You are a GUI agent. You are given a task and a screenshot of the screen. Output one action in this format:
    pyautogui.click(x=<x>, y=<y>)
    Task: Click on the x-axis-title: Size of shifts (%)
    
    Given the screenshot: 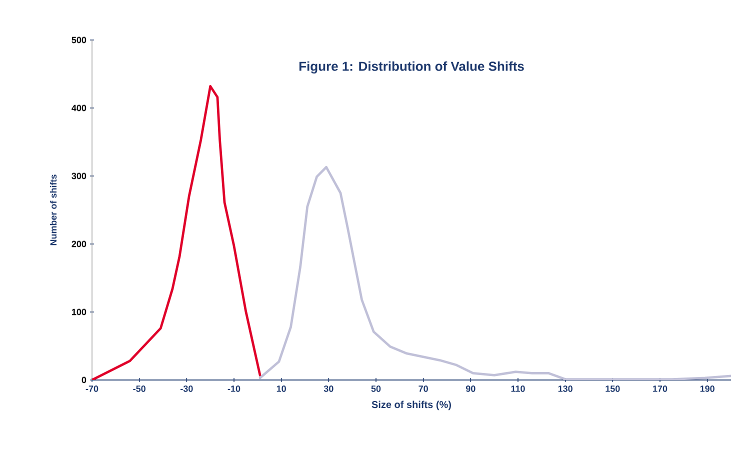 What is the action you would take?
    pyautogui.click(x=411, y=405)
    